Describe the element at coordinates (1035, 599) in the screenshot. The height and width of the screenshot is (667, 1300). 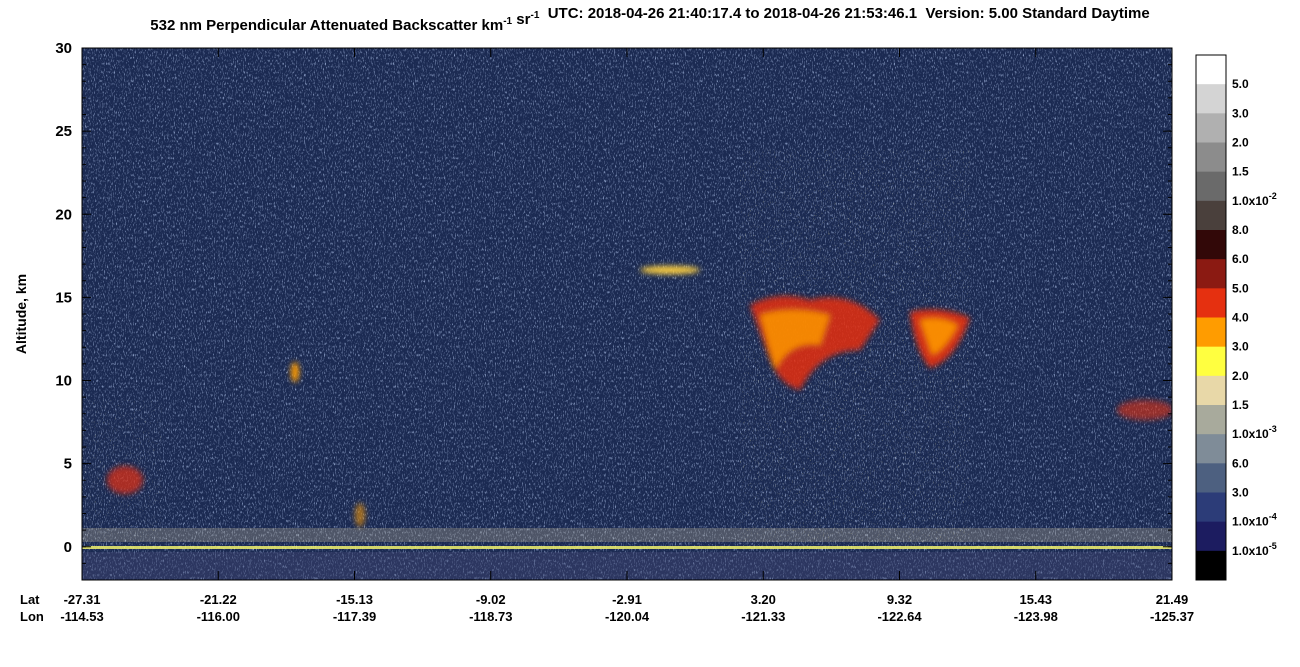
I see `x-tick-label: 15.43` at that location.